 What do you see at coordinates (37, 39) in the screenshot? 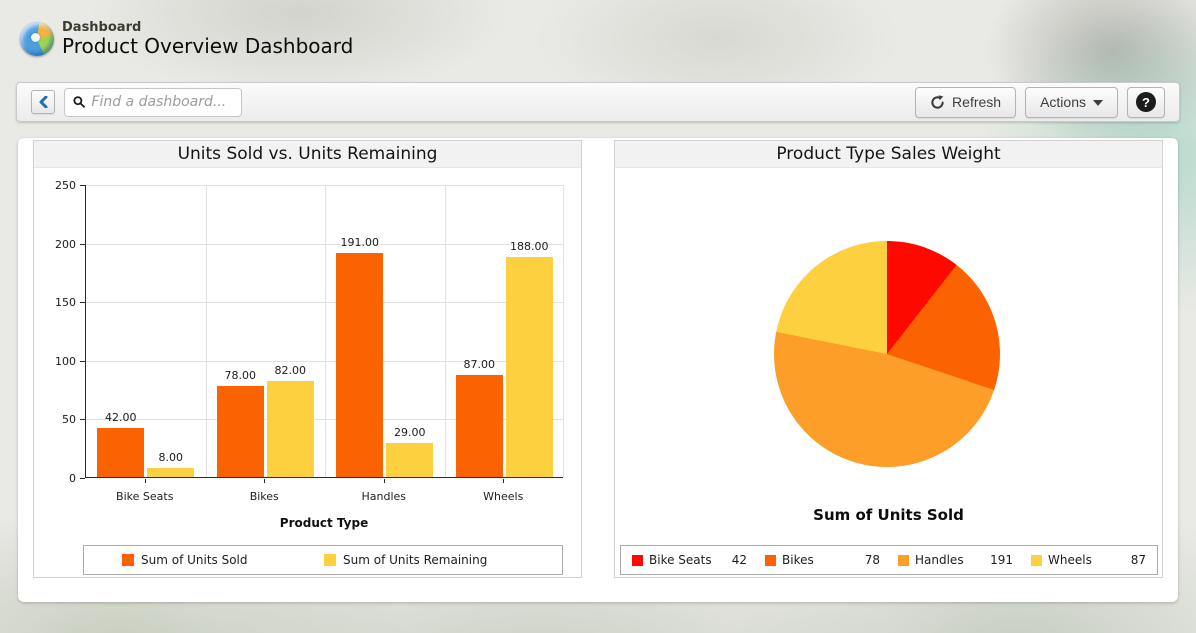
I see `dashboard-pie-logo-icon` at bounding box center [37, 39].